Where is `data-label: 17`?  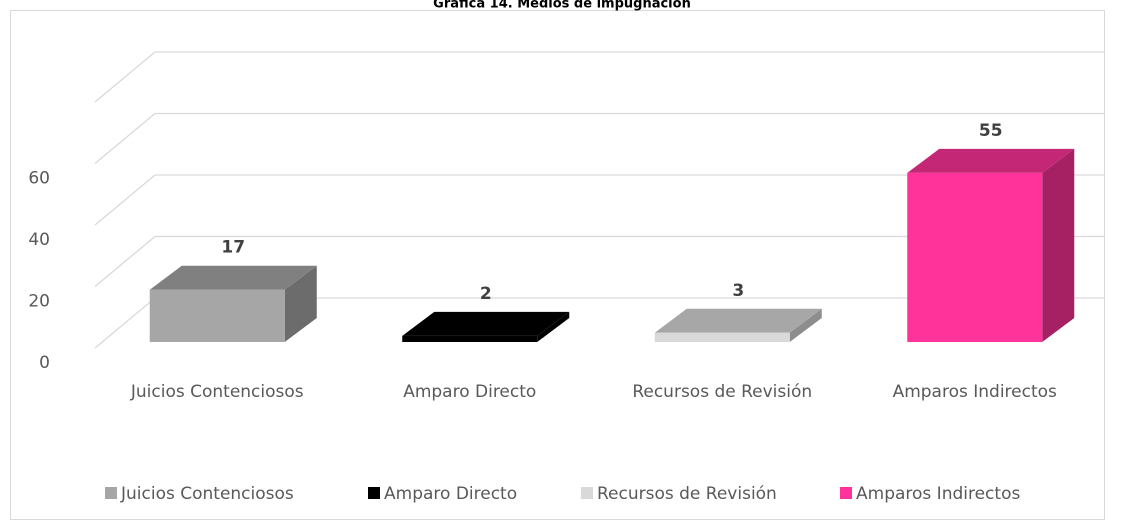 data-label: 17 is located at coordinates (233, 248).